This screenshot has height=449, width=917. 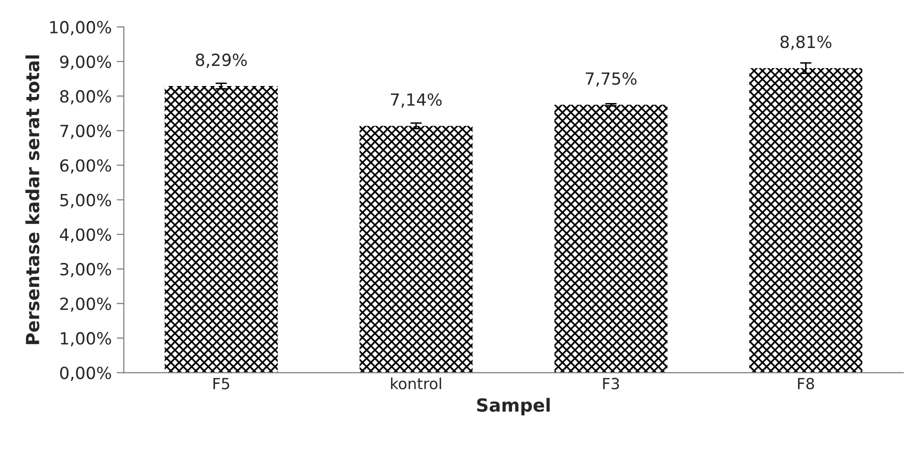 I want to click on y-tick-label: 6,00%, so click(x=86, y=166).